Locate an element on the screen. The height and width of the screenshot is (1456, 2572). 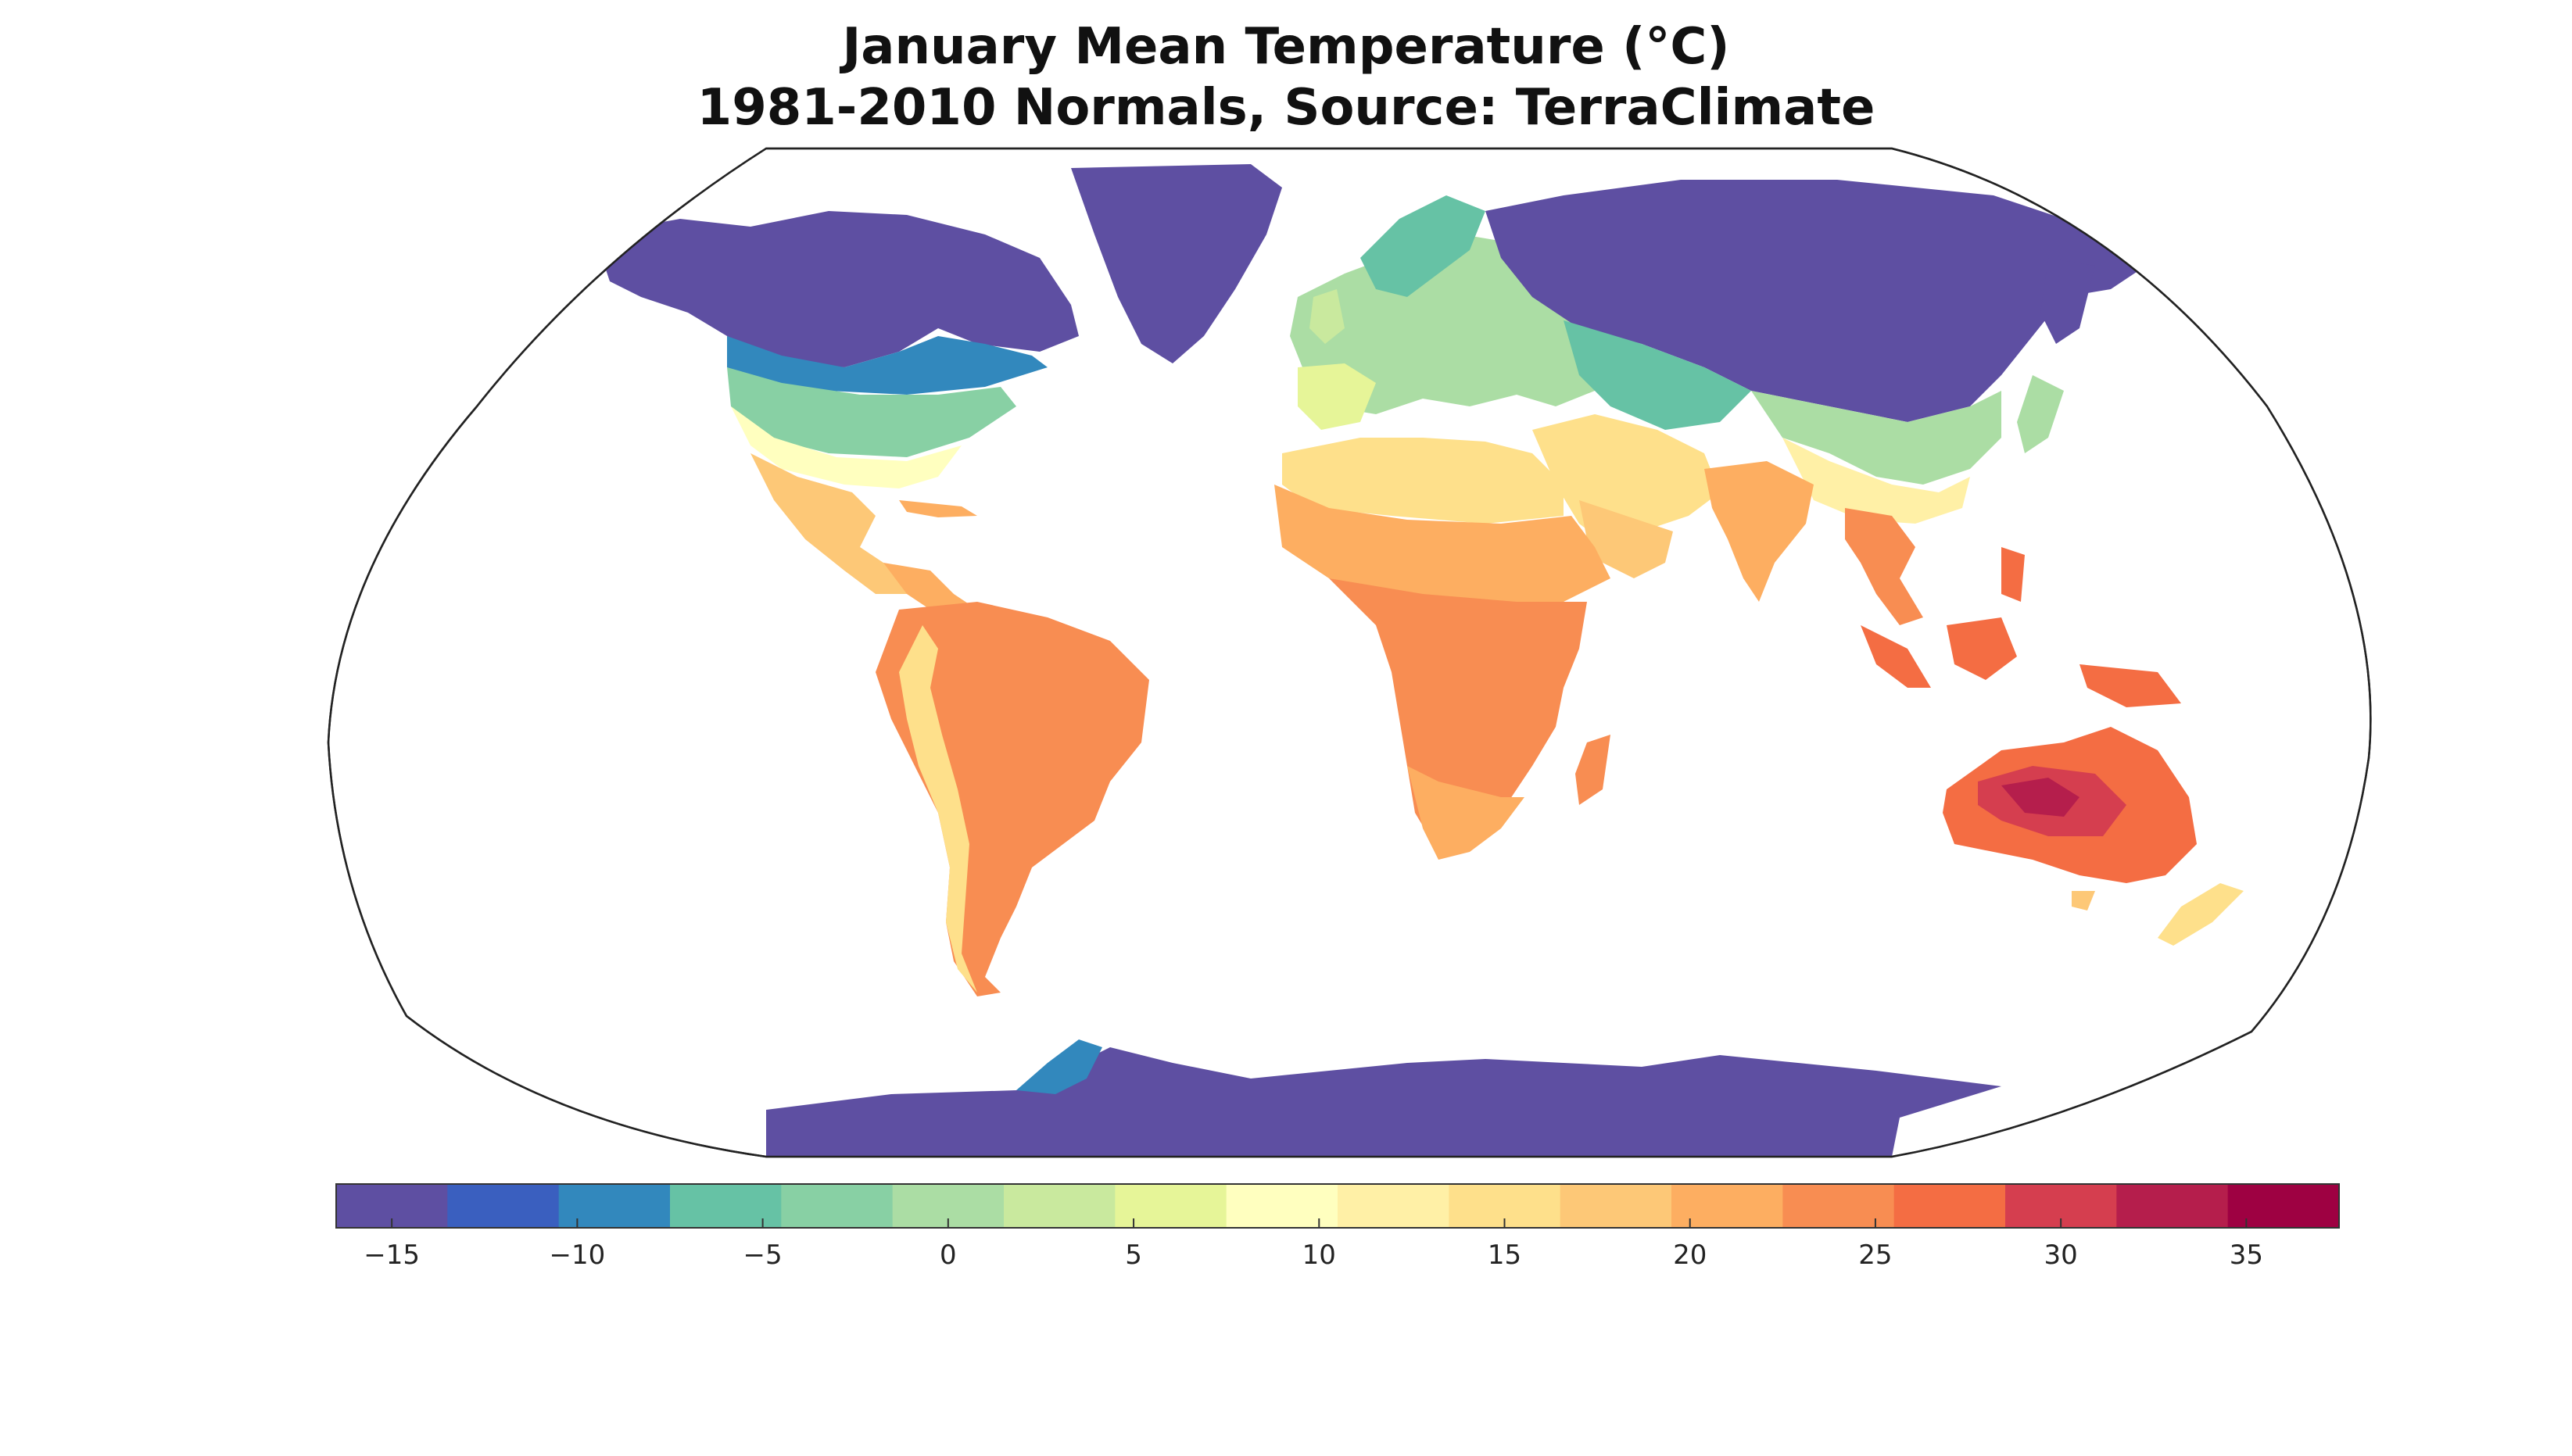
andes-cool is located at coordinates (938, 809).